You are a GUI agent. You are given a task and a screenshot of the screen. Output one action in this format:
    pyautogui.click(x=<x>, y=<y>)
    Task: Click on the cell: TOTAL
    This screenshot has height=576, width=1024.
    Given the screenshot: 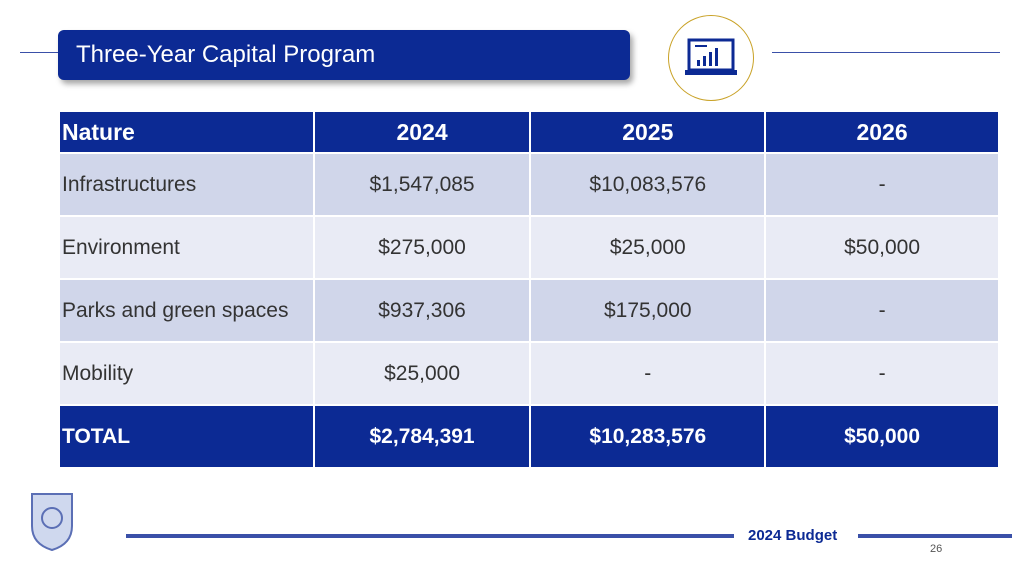 What is the action you would take?
    pyautogui.click(x=186, y=436)
    